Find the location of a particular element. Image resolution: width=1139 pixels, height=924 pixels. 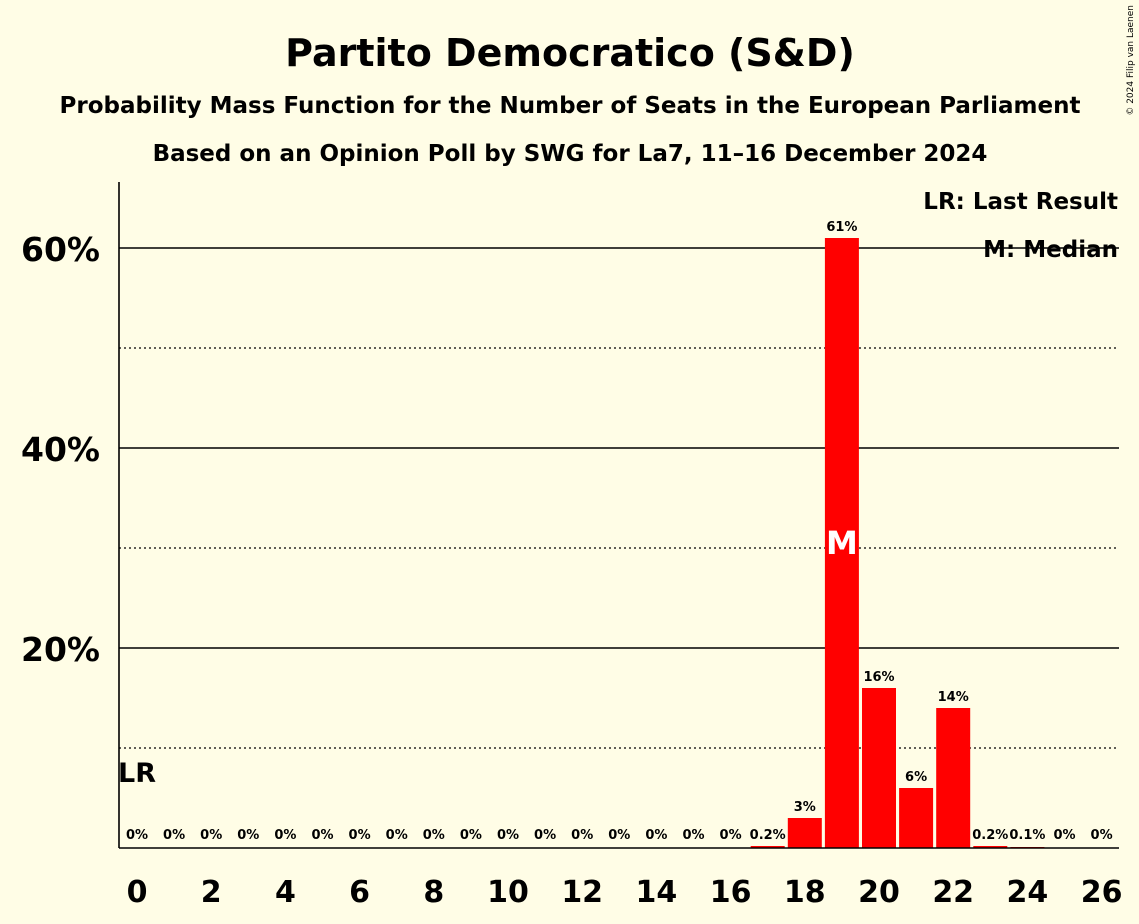

y-tick-labels: 20% 40% 60% is located at coordinates (60, 449).